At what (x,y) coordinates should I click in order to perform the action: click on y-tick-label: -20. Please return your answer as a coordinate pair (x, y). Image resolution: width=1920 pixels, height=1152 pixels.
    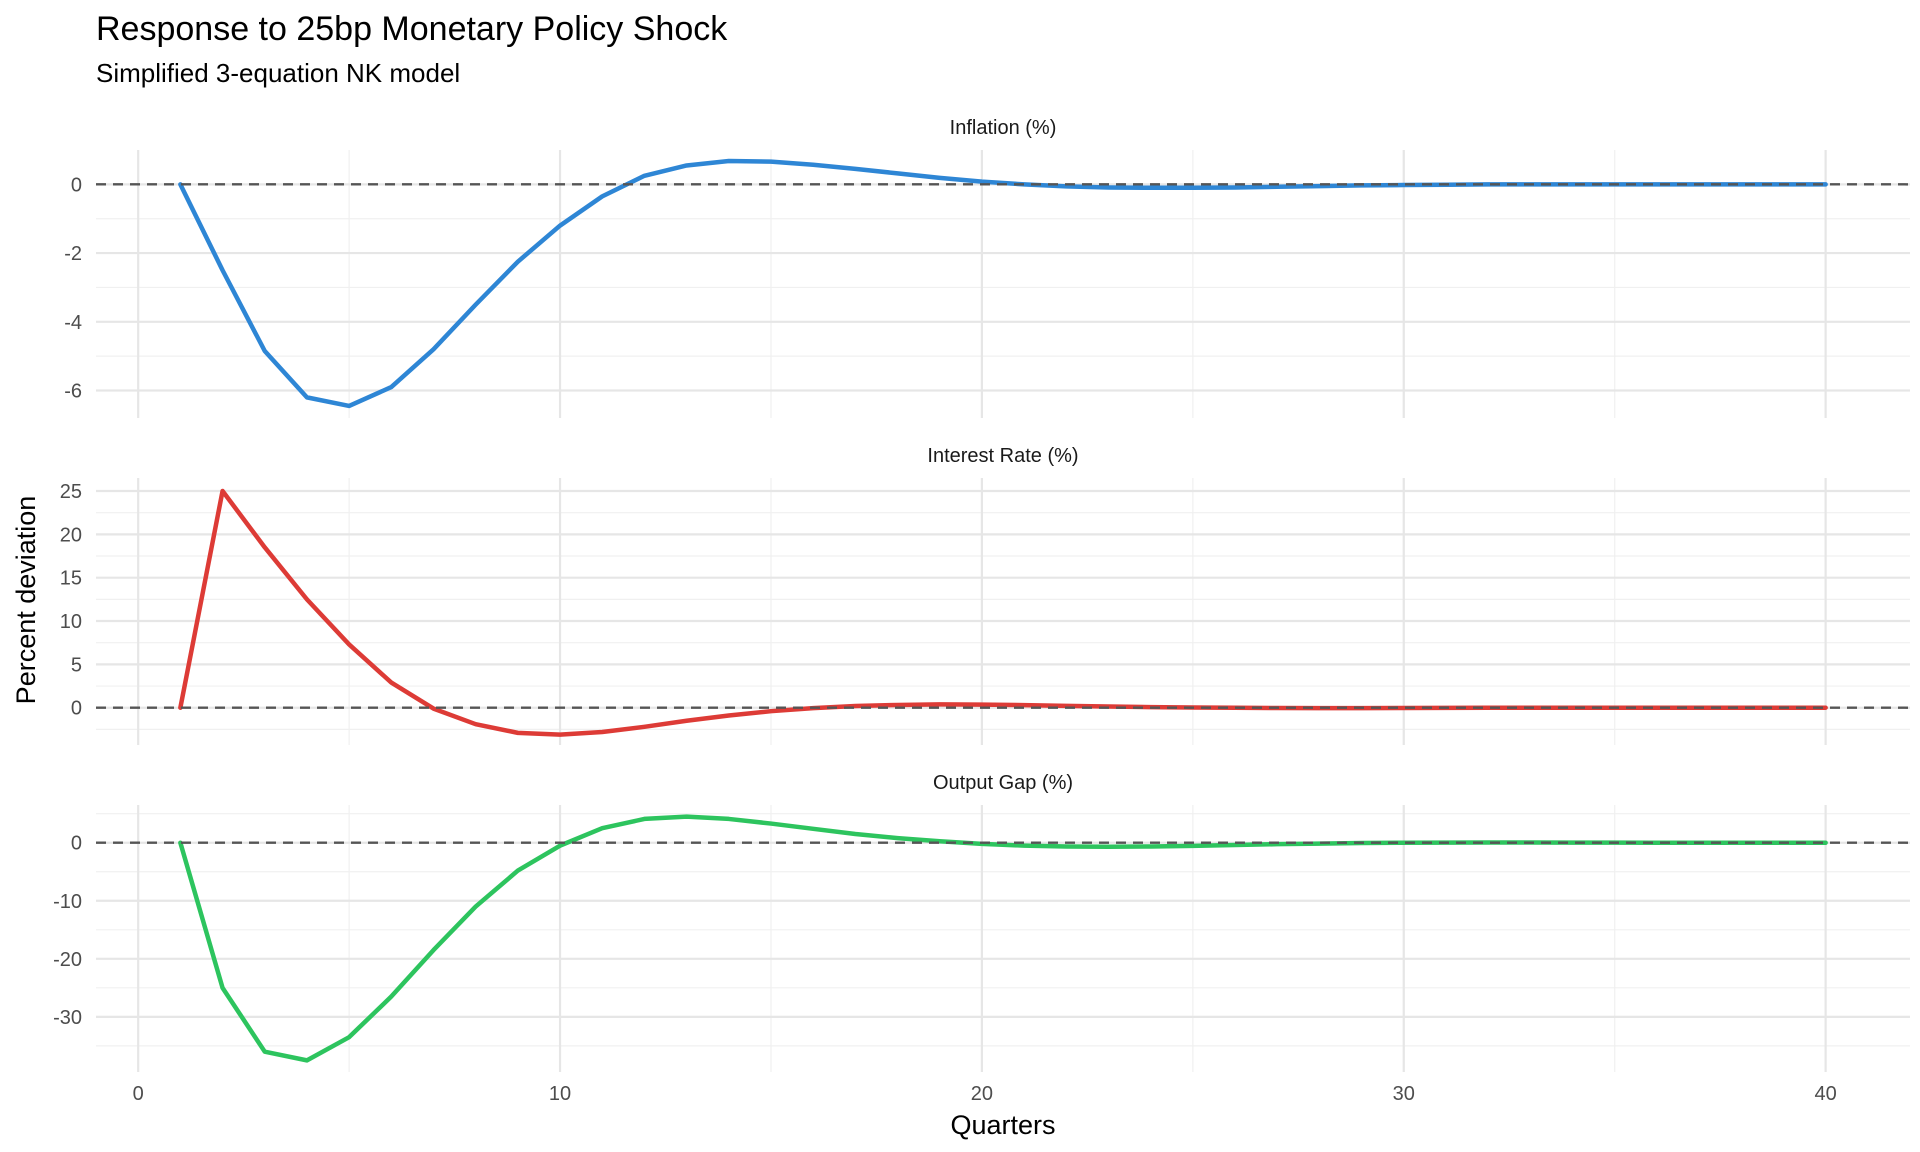
    Looking at the image, I should click on (67, 960).